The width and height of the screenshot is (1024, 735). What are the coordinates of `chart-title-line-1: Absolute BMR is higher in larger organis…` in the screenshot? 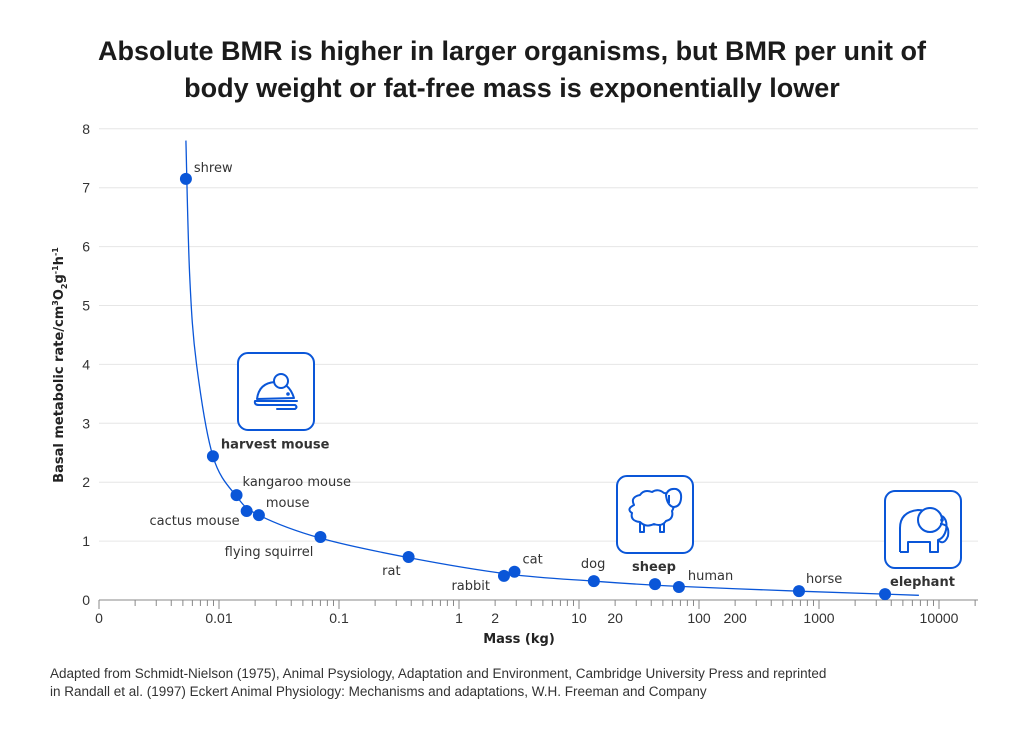 It's located at (512, 51).